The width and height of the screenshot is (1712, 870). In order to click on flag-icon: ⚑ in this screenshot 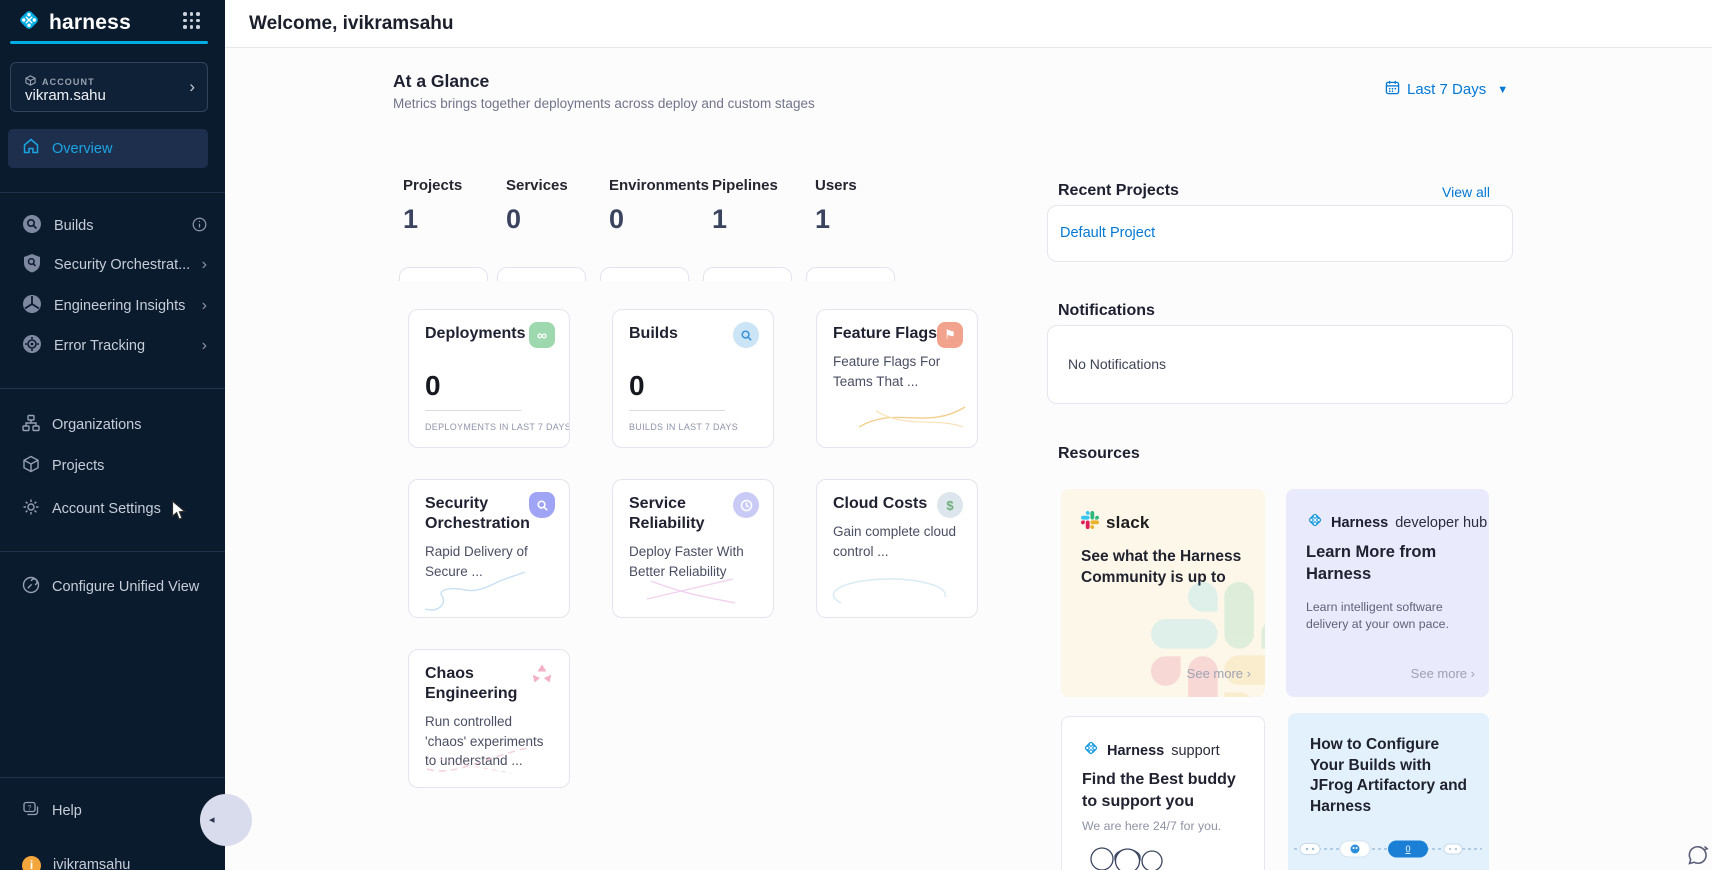, I will do `click(950, 335)`.